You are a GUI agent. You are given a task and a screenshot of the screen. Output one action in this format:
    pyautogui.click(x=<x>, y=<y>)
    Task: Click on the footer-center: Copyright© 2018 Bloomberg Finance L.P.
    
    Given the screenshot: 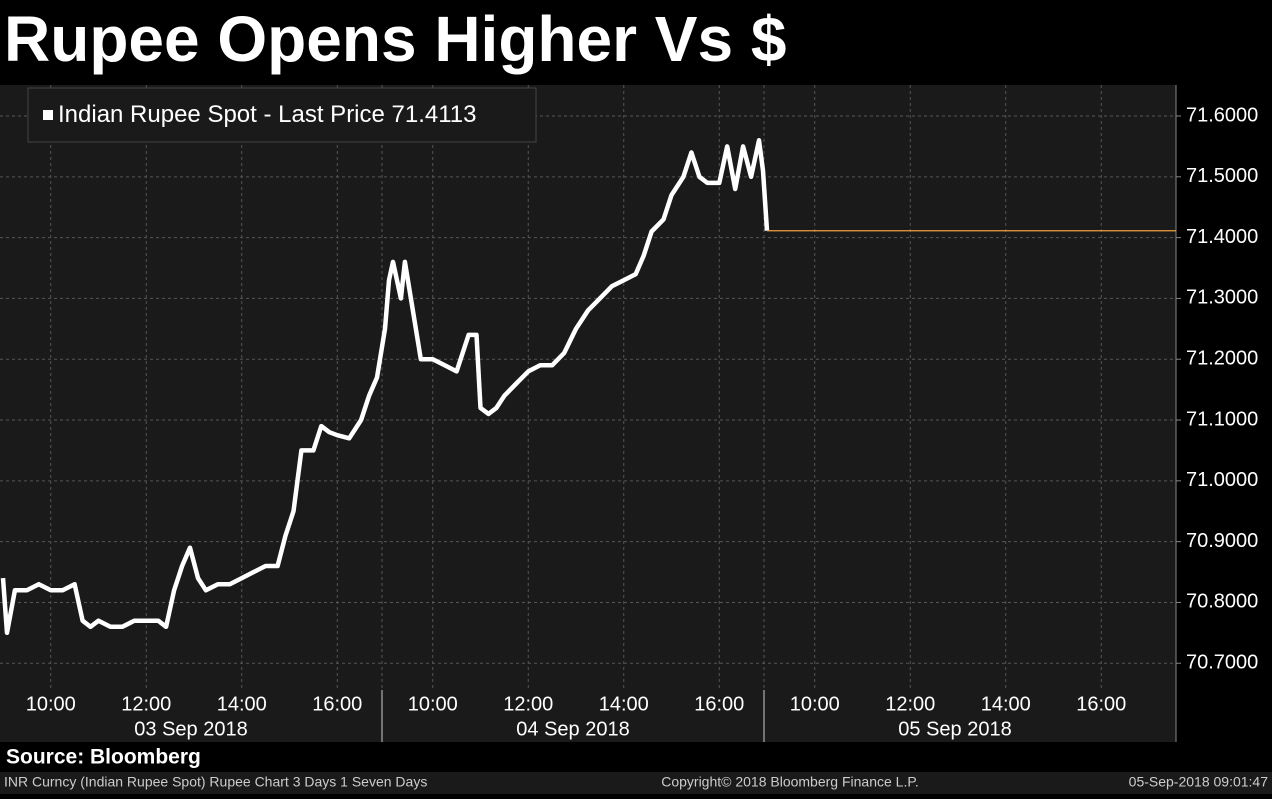 What is the action you would take?
    pyautogui.click(x=790, y=782)
    